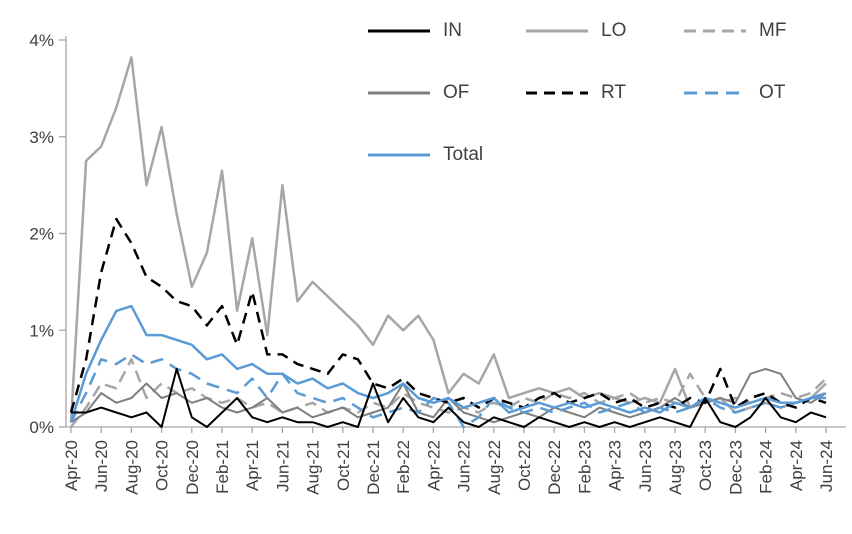 Image resolution: width=852 pixels, height=534 pixels. I want to click on svg-text: Feb-23, so click(584, 467).